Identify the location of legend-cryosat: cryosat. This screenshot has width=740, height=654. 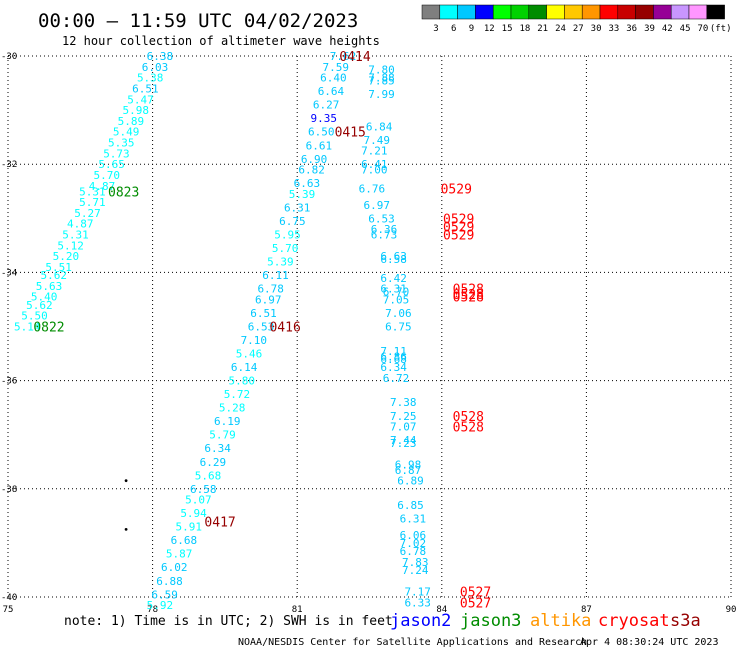
(634, 621).